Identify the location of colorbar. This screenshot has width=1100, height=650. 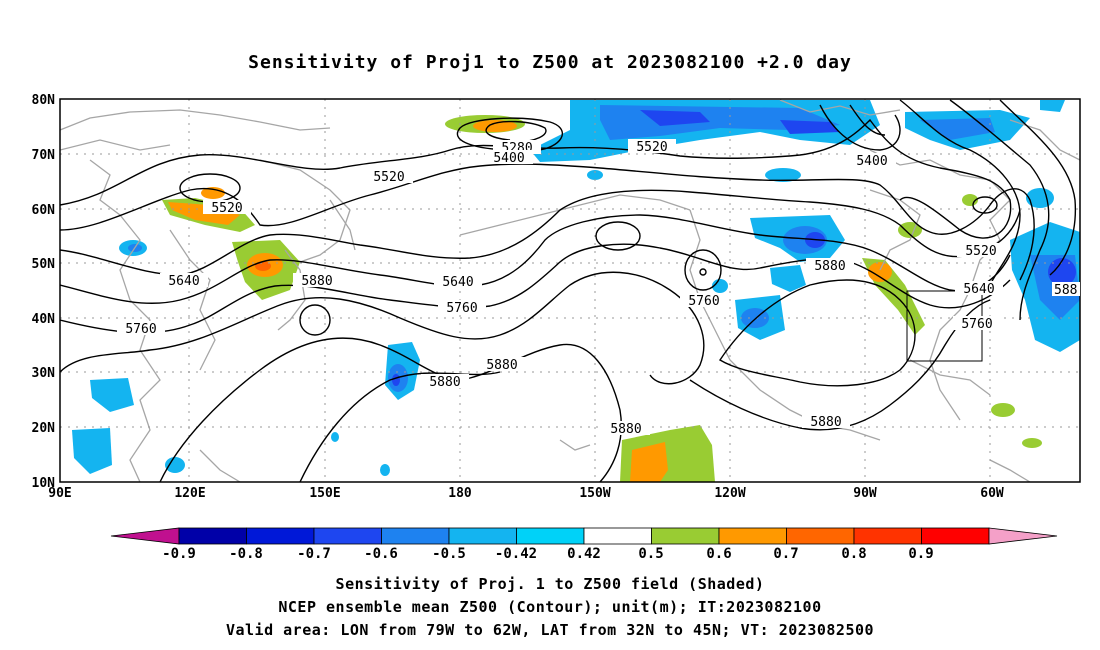
(584, 536).